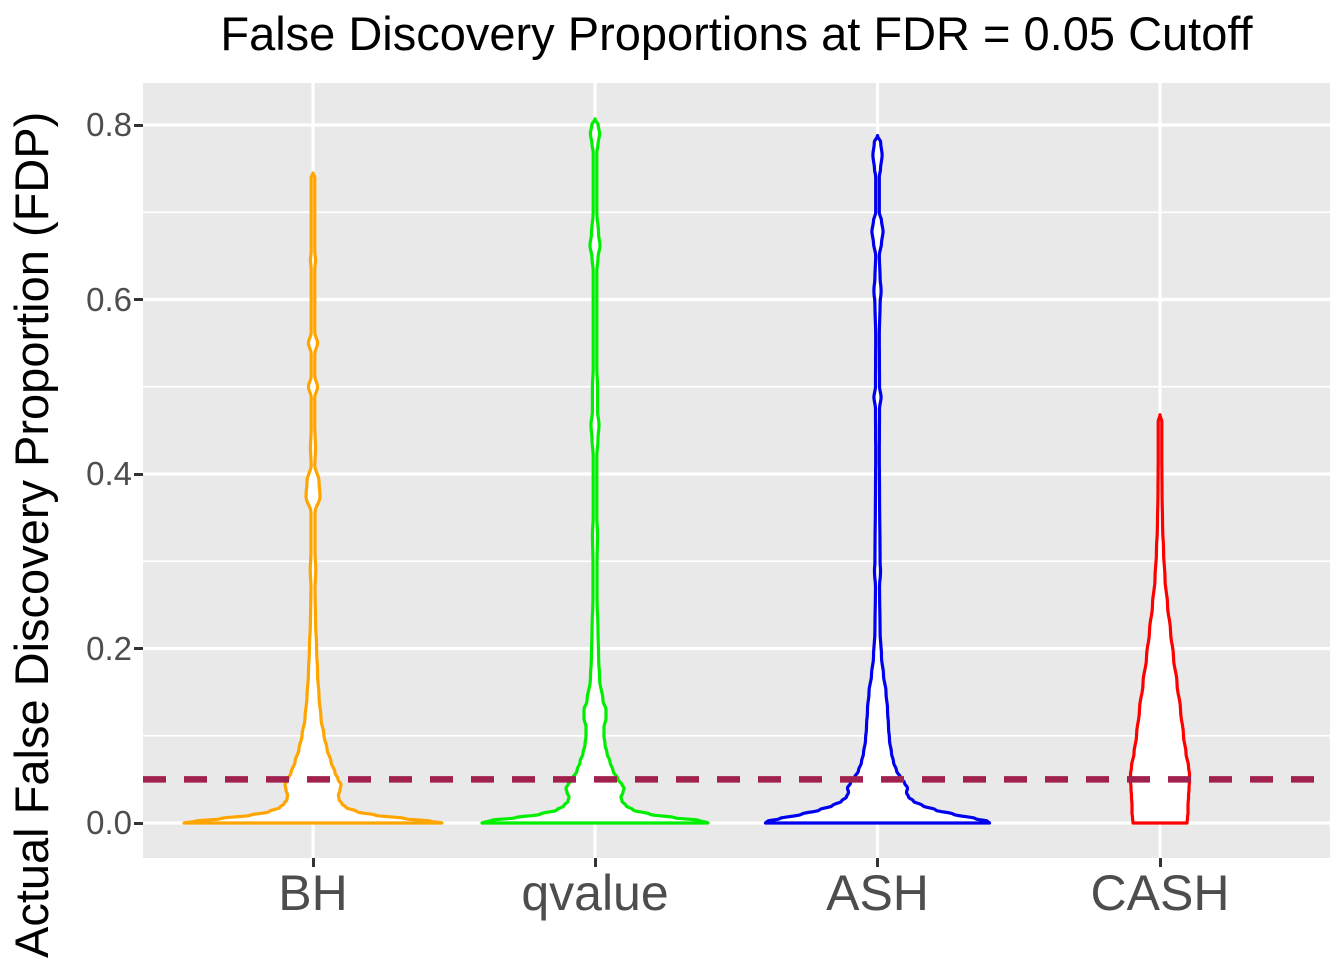  I want to click on violin-cash, so click(1160, 619).